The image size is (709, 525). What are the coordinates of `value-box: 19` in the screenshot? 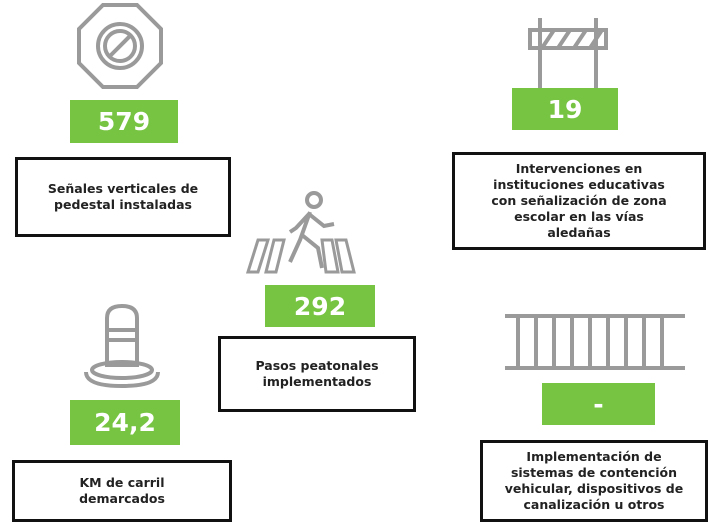 It's located at (565, 109).